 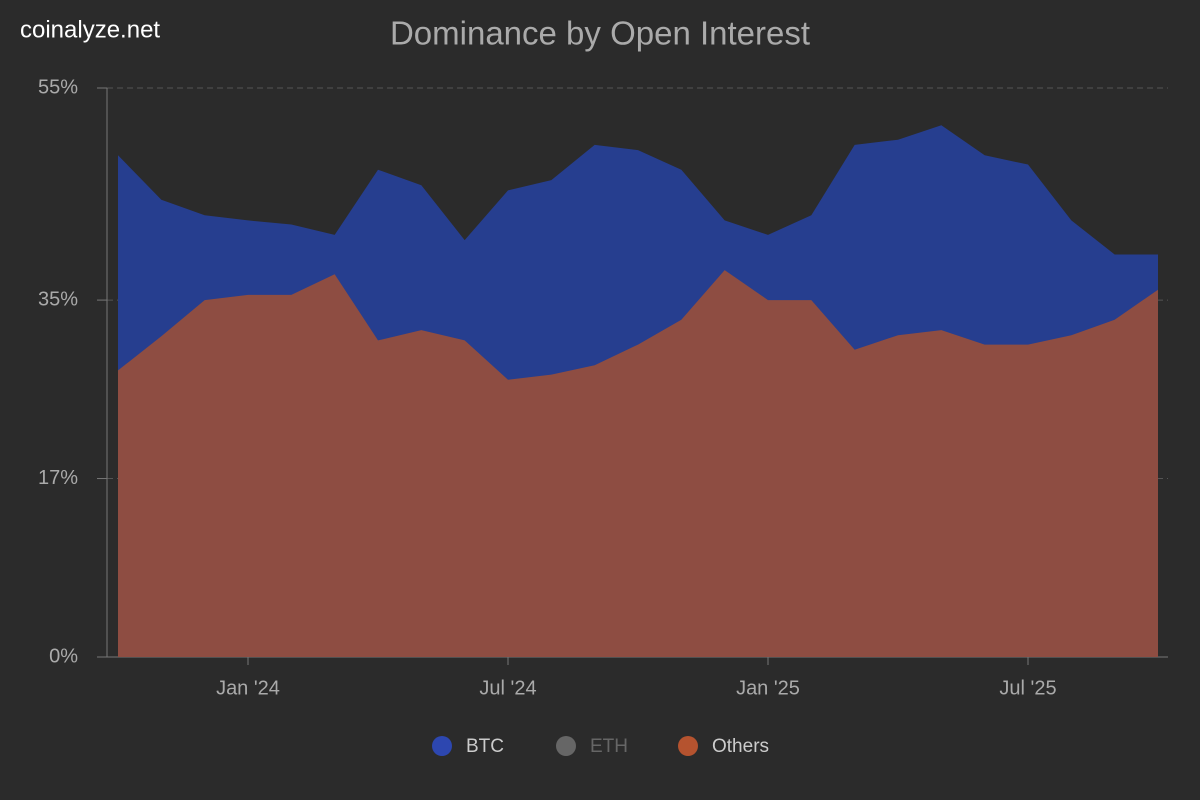 I want to click on y-tick-label: 55%, so click(x=58, y=87).